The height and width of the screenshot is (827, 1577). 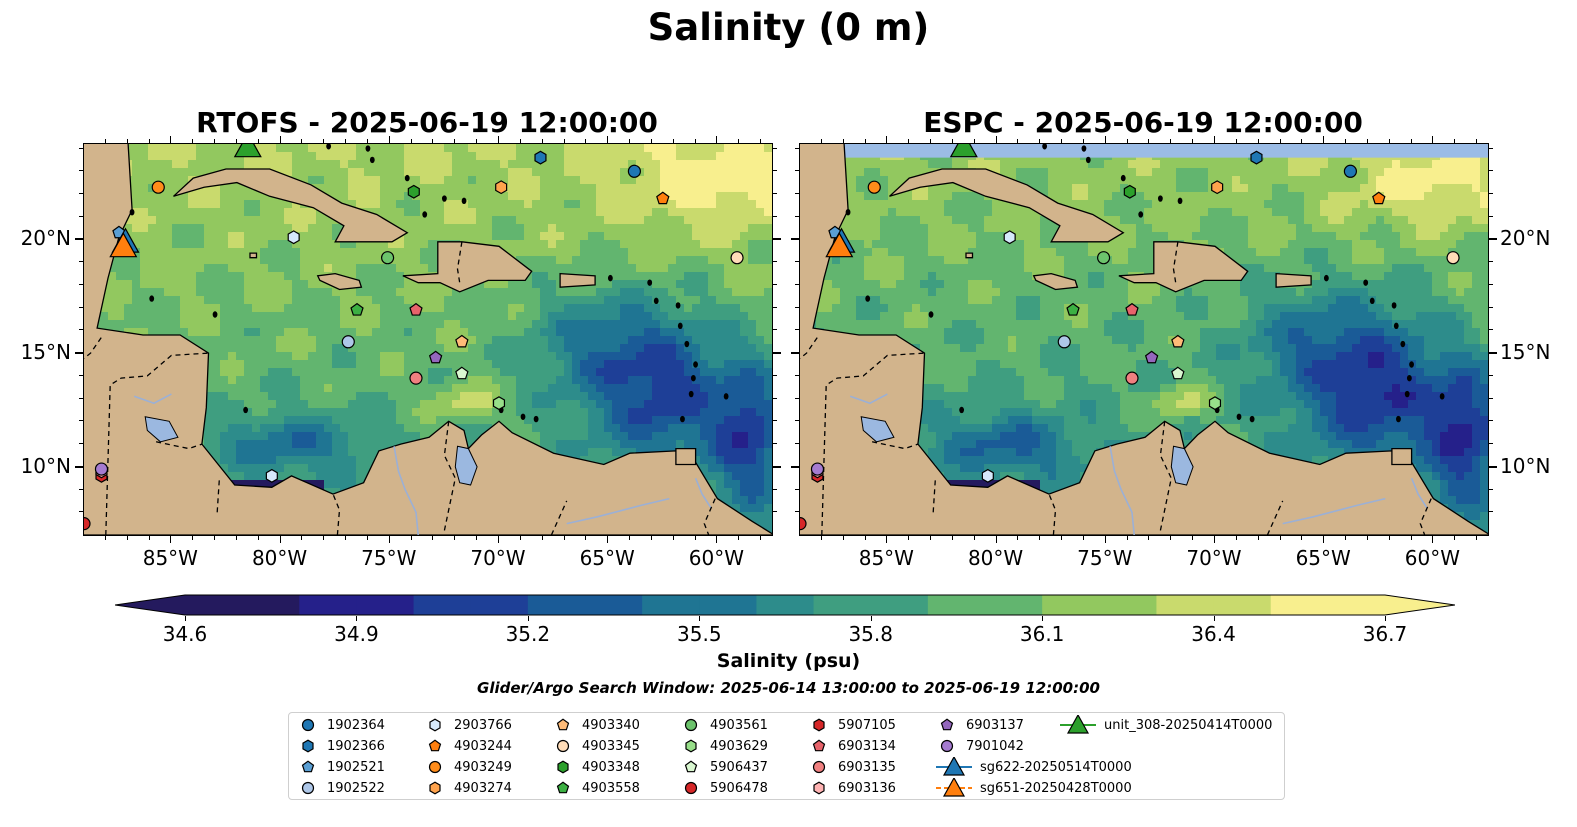 What do you see at coordinates (341, 788) in the screenshot?
I see `legend-item: 1902522` at bounding box center [341, 788].